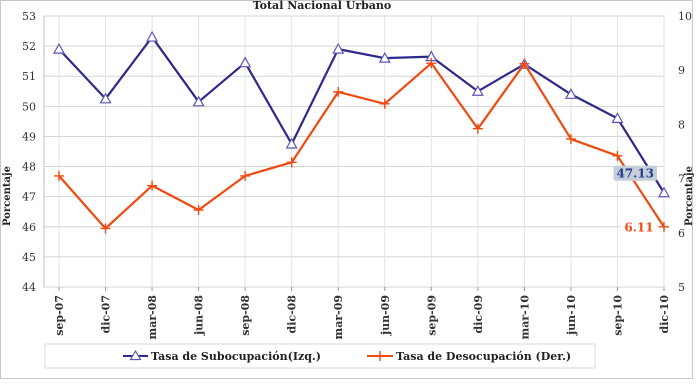  What do you see at coordinates (431, 315) in the screenshot?
I see `x-axis-tick-label: sep-09` at bounding box center [431, 315].